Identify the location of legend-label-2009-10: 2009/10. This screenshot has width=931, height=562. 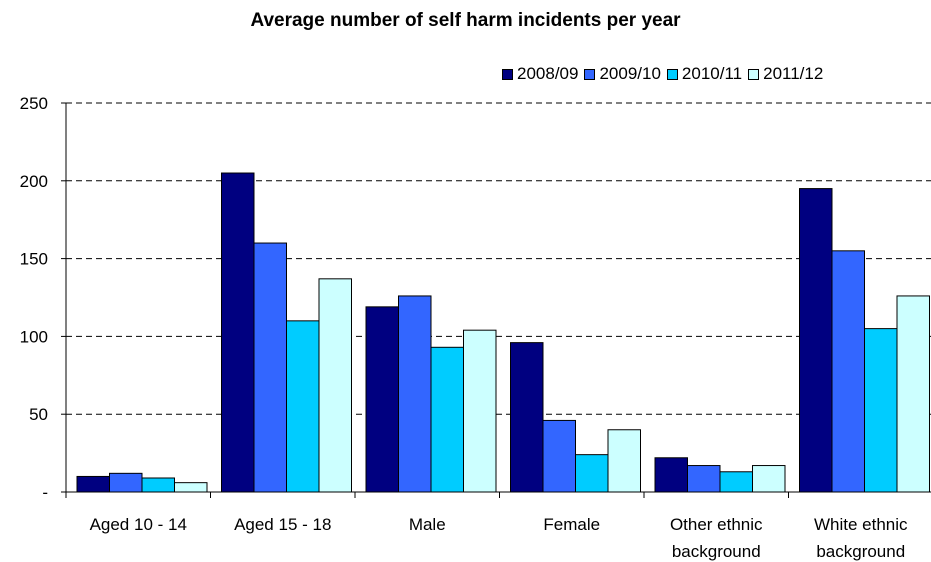
(630, 73).